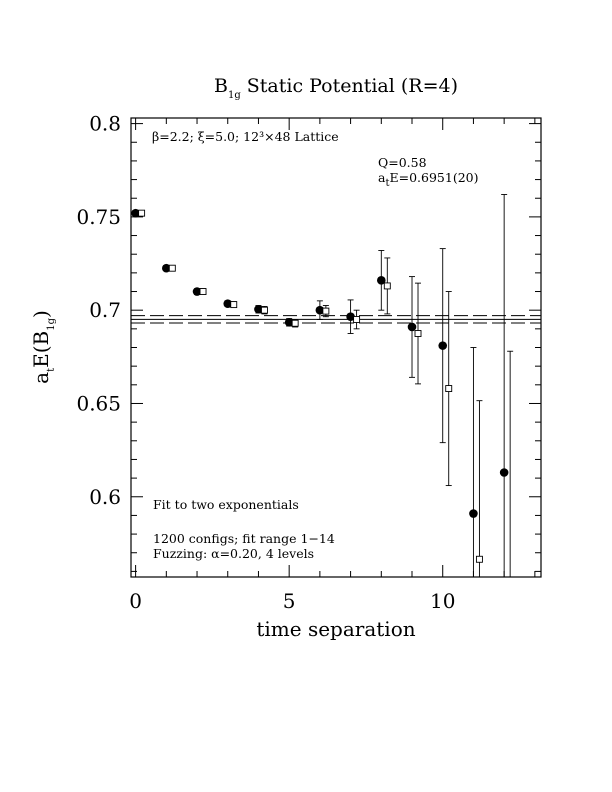 This screenshot has height=792, width=612. What do you see at coordinates (336, 88) in the screenshot?
I see `chart-title: B1g Static Potential (R=4)` at bounding box center [336, 88].